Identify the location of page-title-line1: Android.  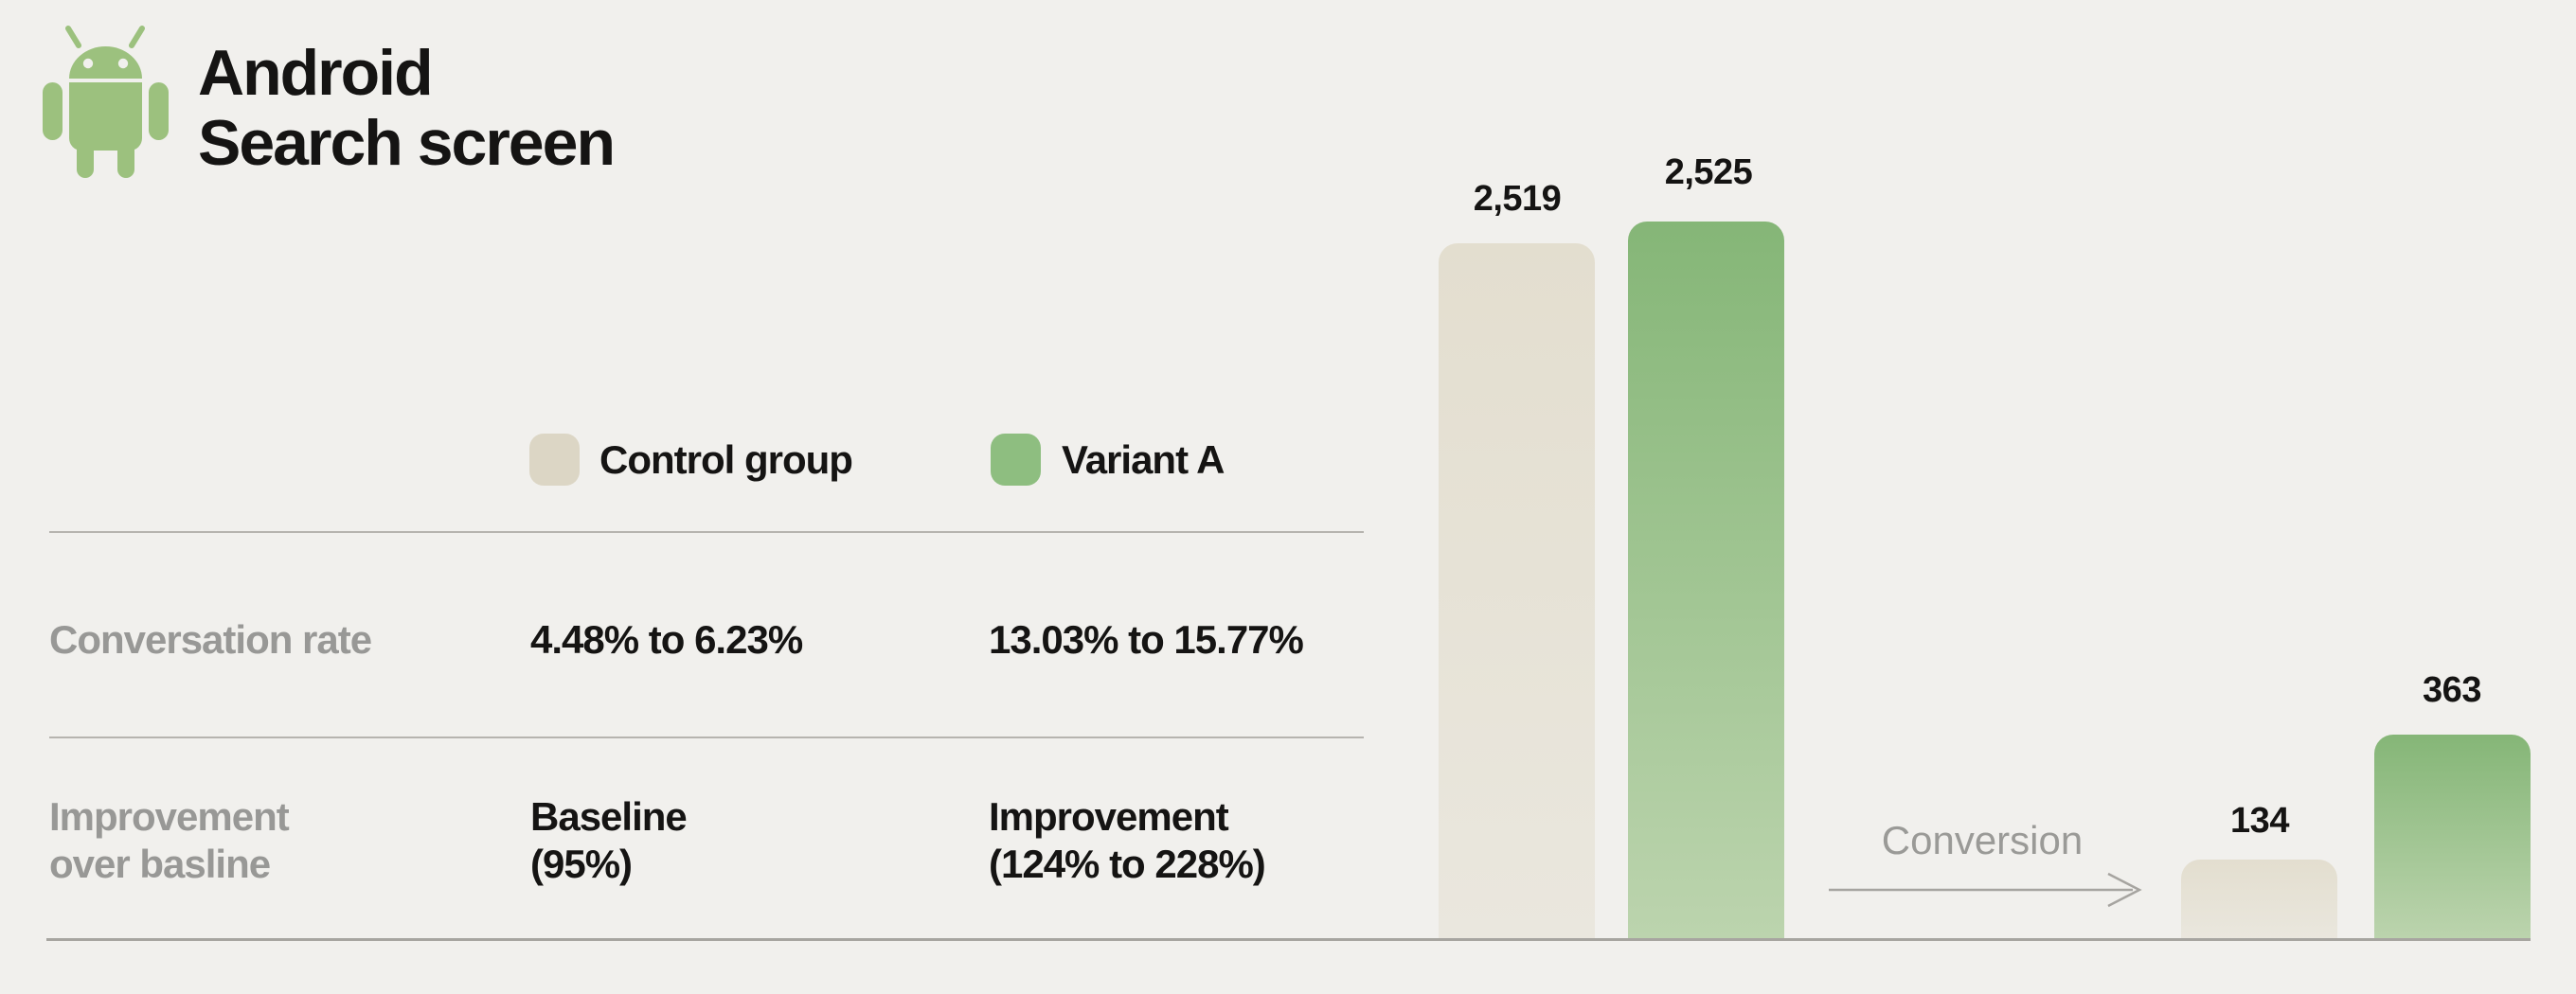
(316, 73).